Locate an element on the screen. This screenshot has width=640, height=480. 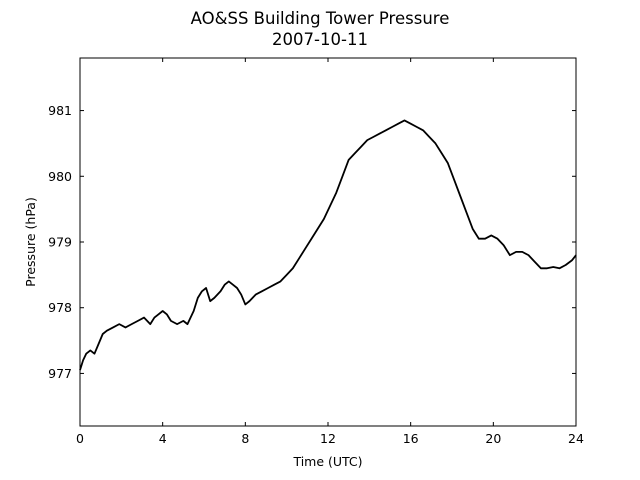
x-tick-label: 16 is located at coordinates (411, 438).